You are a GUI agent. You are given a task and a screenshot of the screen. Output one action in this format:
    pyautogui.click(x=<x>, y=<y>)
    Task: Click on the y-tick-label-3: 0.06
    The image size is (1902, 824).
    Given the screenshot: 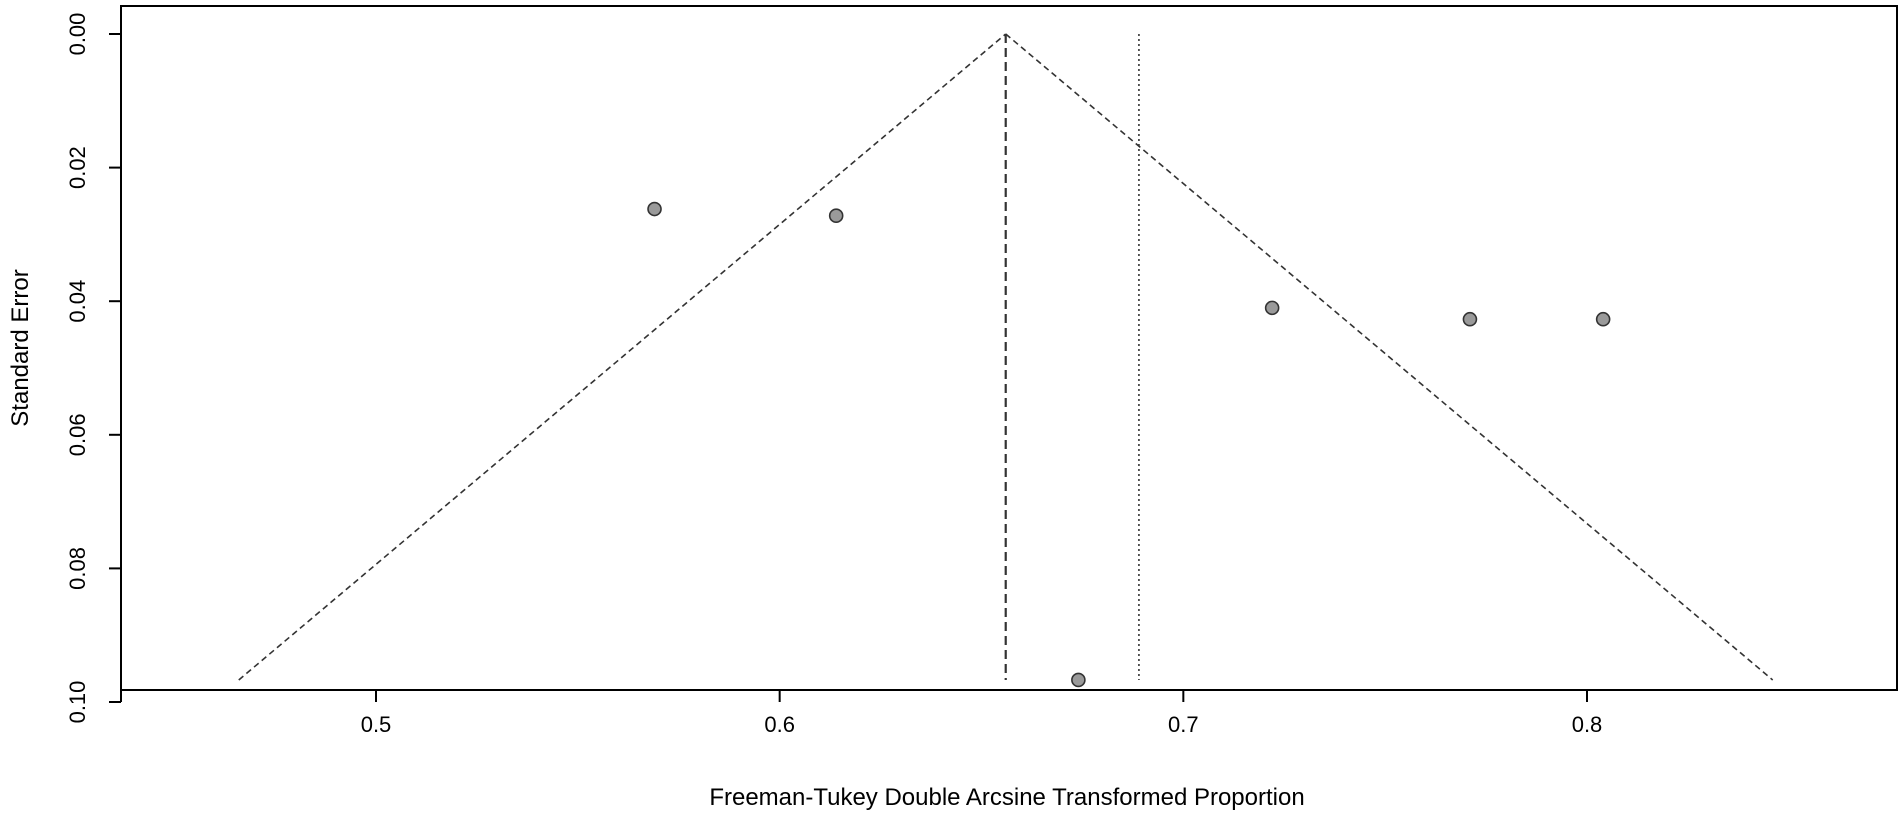 What is the action you would take?
    pyautogui.click(x=77, y=434)
    